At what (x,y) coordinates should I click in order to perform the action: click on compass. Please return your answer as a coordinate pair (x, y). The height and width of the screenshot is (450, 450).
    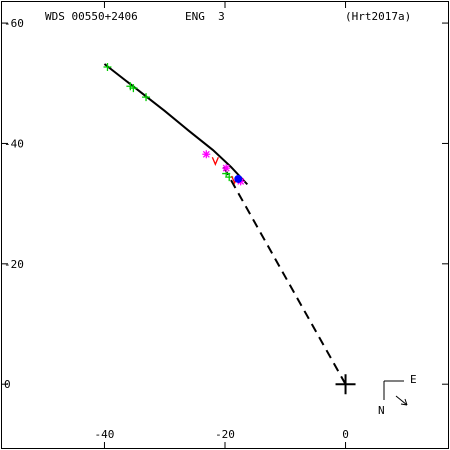
    Looking at the image, I should click on (395, 393).